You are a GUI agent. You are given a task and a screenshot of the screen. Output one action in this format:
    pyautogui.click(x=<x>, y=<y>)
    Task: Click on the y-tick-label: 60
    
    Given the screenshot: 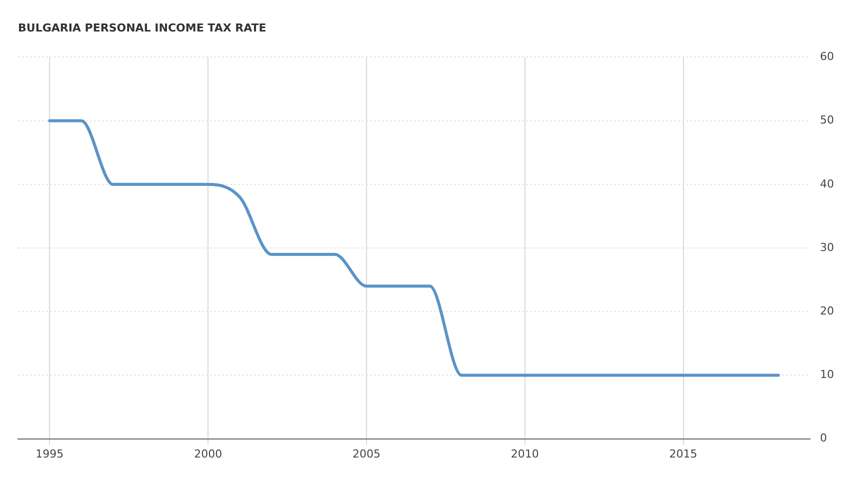 What is the action you would take?
    pyautogui.click(x=827, y=57)
    